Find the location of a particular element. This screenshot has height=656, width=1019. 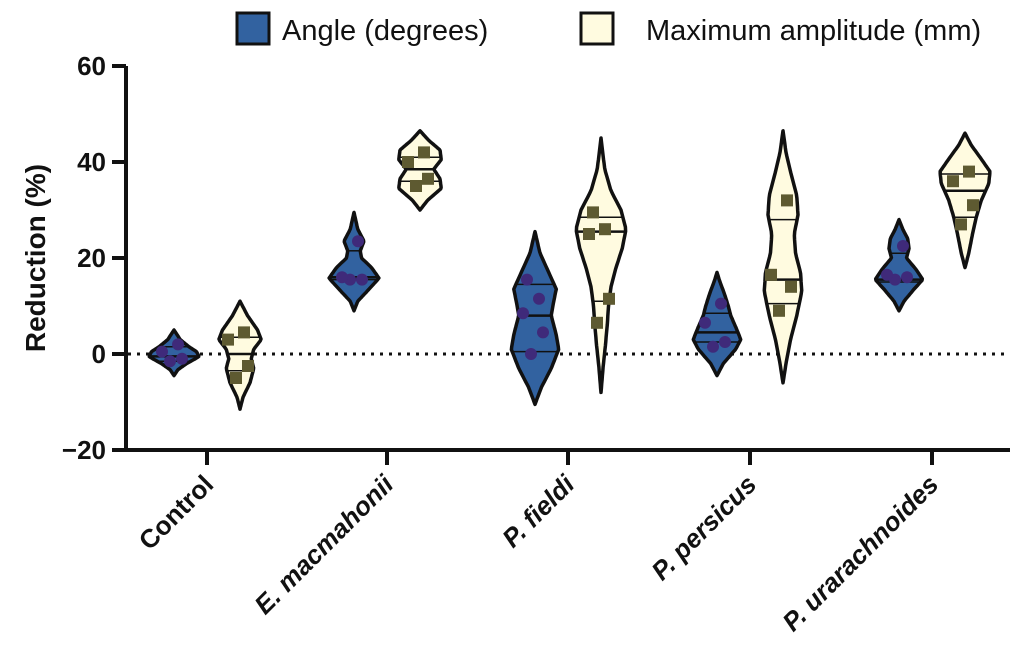

legend-label-amplitude: Maximum amplitude (mm) is located at coordinates (813, 31).